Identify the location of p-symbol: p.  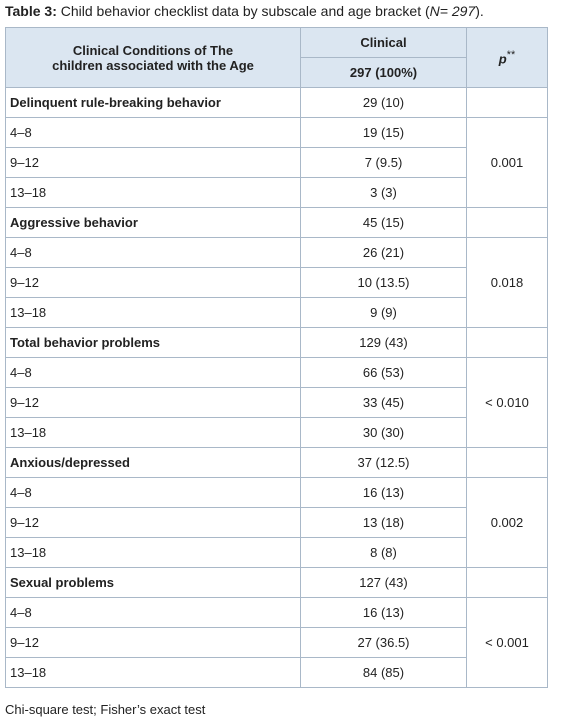
(502, 59).